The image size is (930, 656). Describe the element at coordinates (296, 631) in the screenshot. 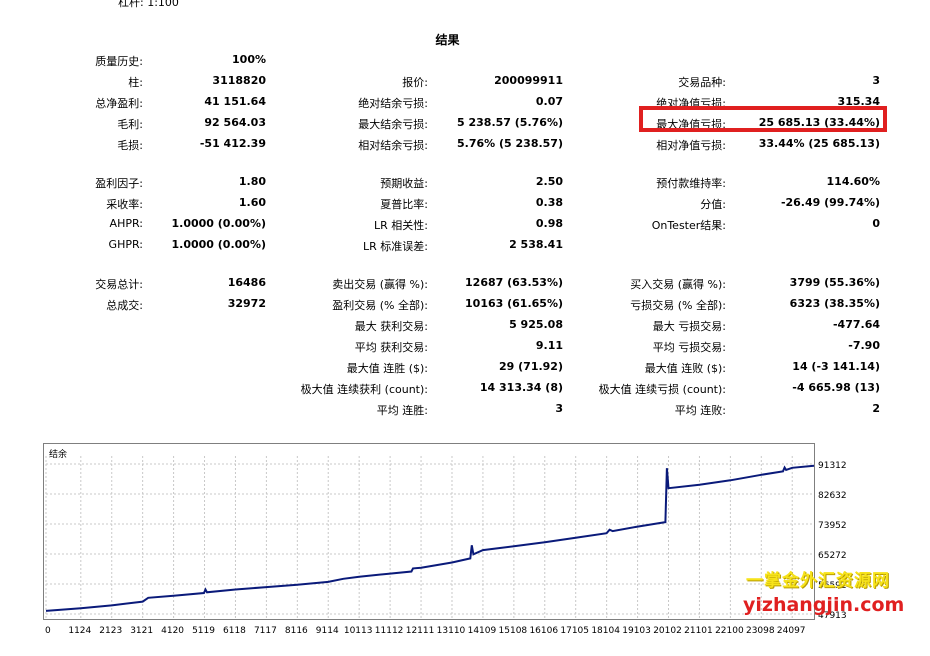

I see `x-tick-label-8: 8116` at that location.